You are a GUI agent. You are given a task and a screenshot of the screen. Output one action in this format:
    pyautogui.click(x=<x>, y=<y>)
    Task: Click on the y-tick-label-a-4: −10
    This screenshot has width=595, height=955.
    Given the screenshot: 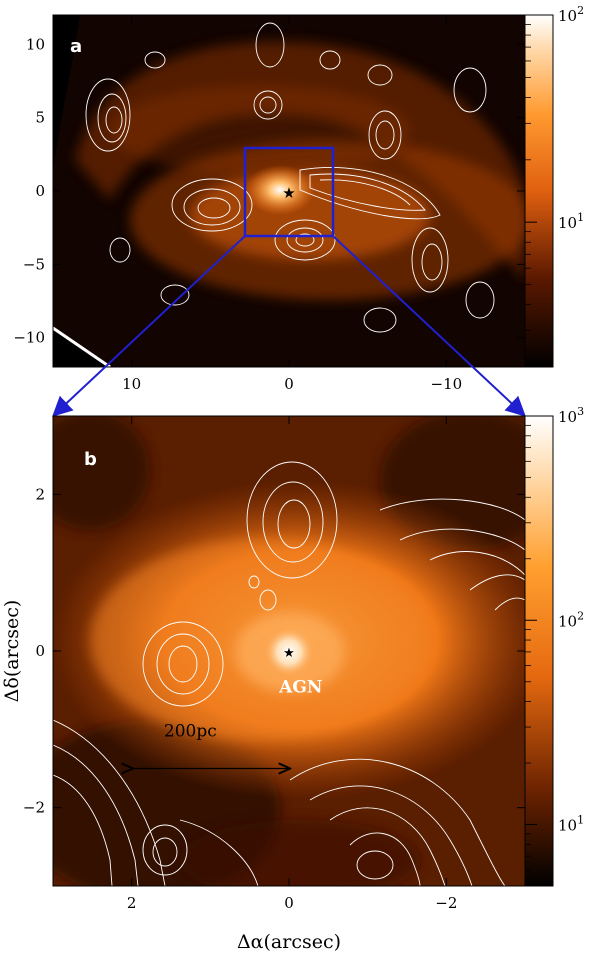 What is the action you would take?
    pyautogui.click(x=29, y=338)
    